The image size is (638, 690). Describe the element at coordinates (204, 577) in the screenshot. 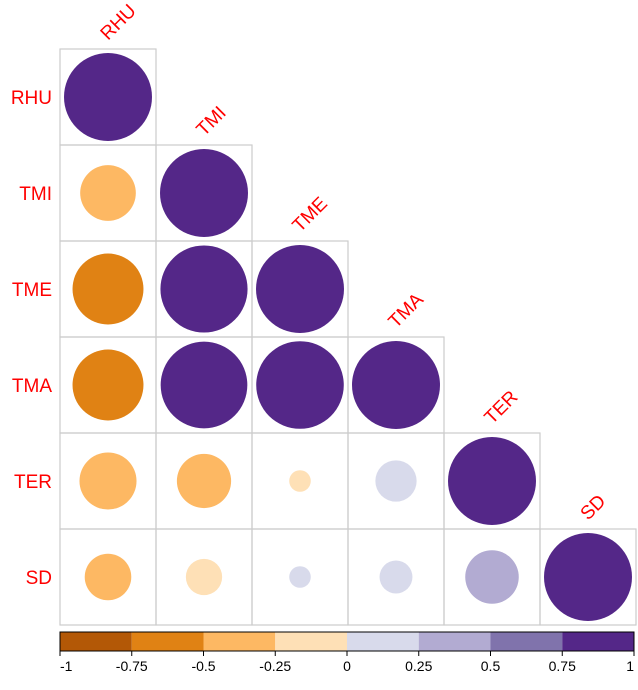

I see `circle-SD-TMI` at that location.